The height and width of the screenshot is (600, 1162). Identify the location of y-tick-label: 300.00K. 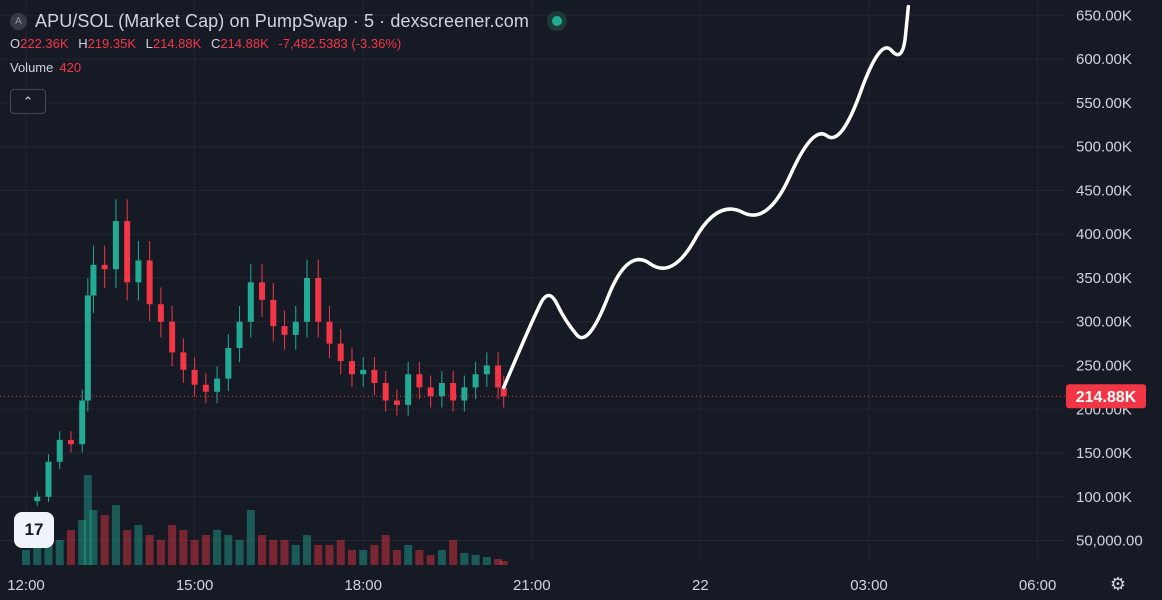
(1104, 322).